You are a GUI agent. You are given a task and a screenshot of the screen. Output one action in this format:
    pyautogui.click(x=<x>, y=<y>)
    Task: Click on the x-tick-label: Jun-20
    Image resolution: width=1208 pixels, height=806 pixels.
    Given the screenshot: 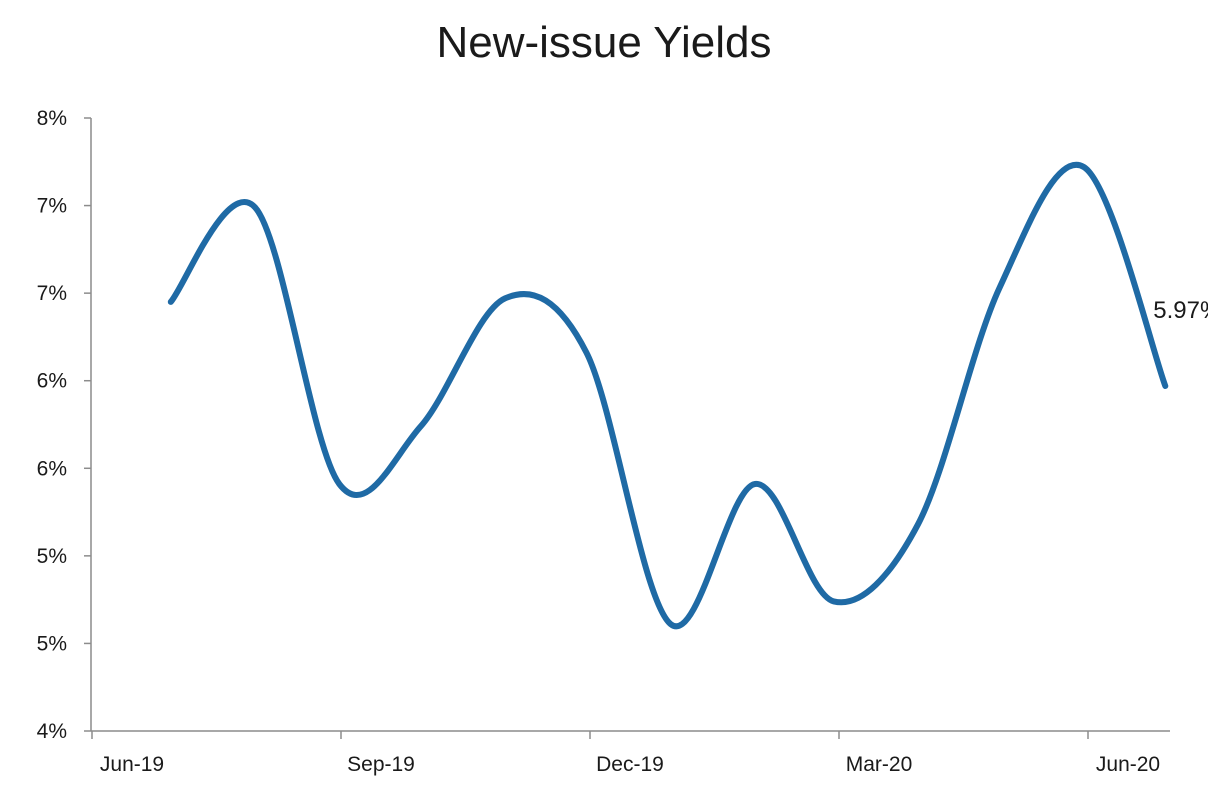 What is the action you would take?
    pyautogui.click(x=1128, y=764)
    